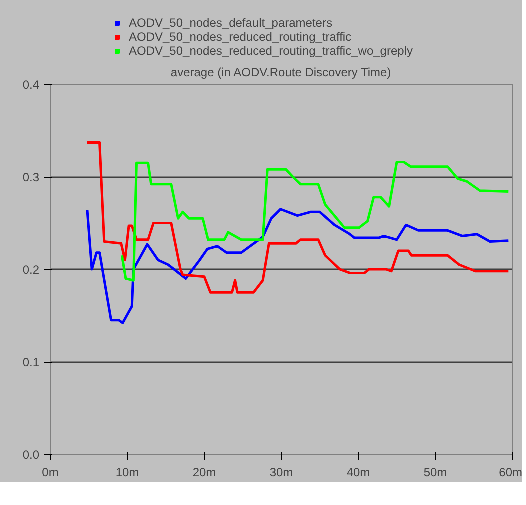 The image size is (526, 505). Describe the element at coordinates (31, 270) in the screenshot. I see `y-tick-label: 0.2` at that location.